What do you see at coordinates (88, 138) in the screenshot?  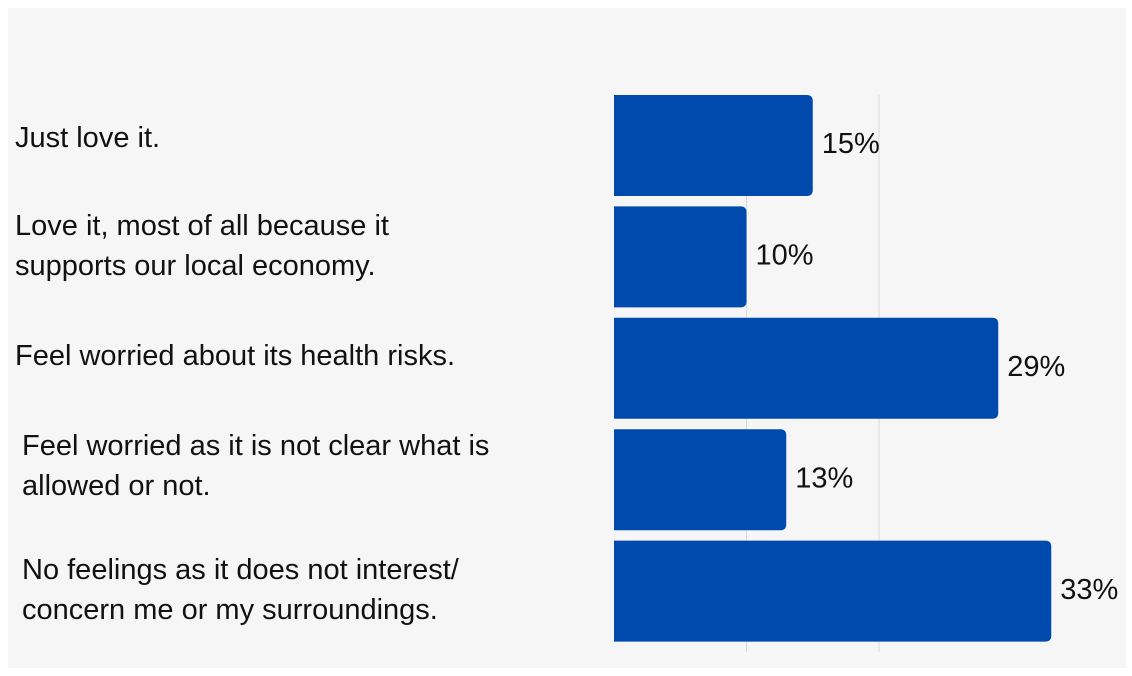 I see `category-label-just-love-it: Just love it.` at bounding box center [88, 138].